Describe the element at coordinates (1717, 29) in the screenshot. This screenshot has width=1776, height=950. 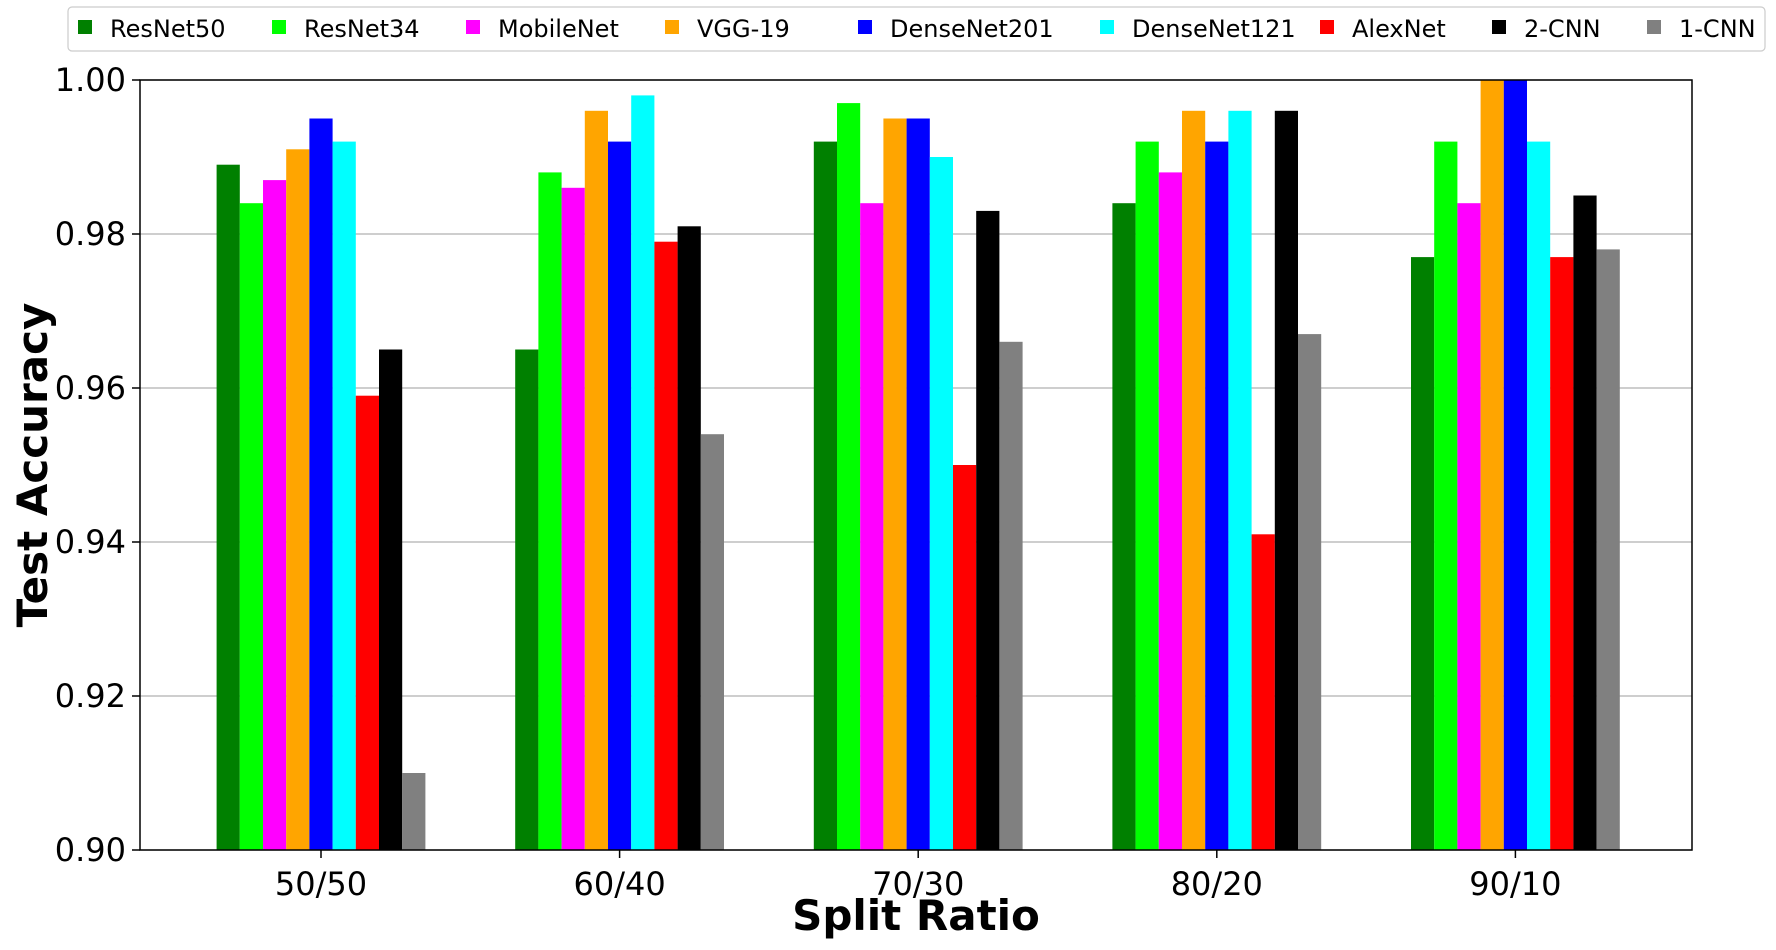
I see `legend-label: 1-CNN` at that location.